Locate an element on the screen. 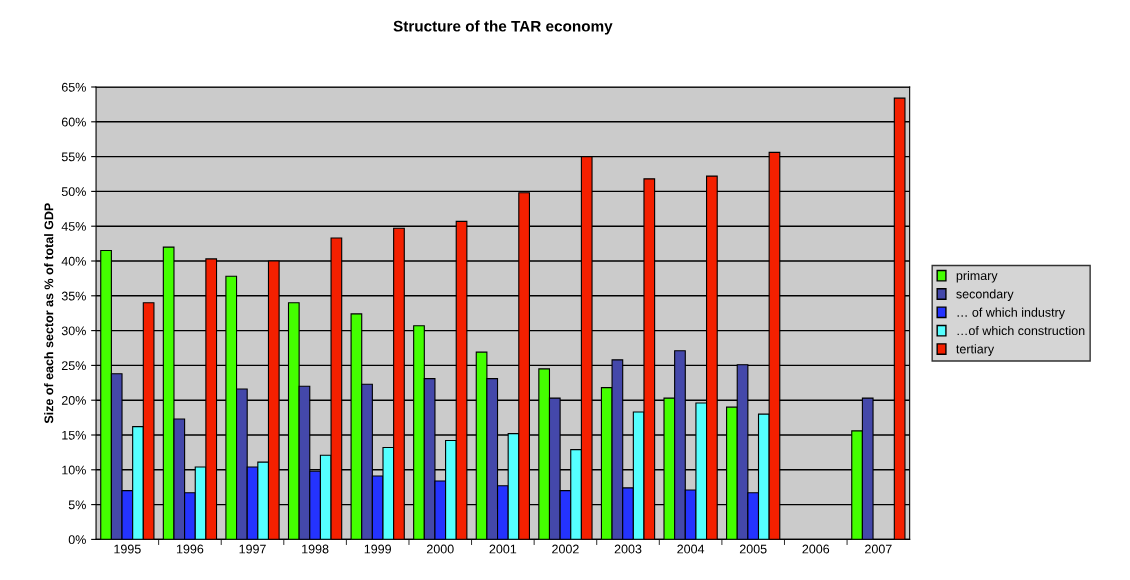 The width and height of the screenshot is (1130, 580). y-axis-title: Size of each sector as % of total GDP is located at coordinates (49, 313).